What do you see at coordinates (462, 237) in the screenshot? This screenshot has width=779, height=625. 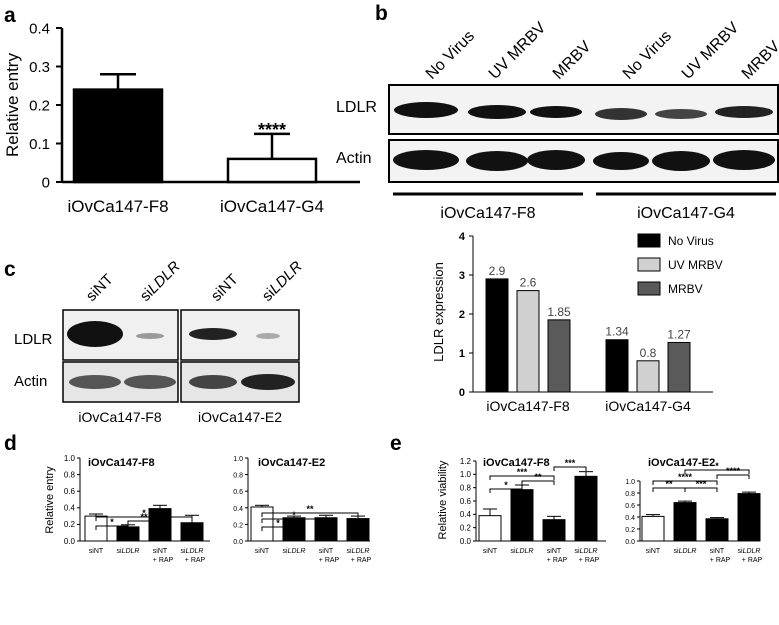 I see `y-tick-label: 4` at bounding box center [462, 237].